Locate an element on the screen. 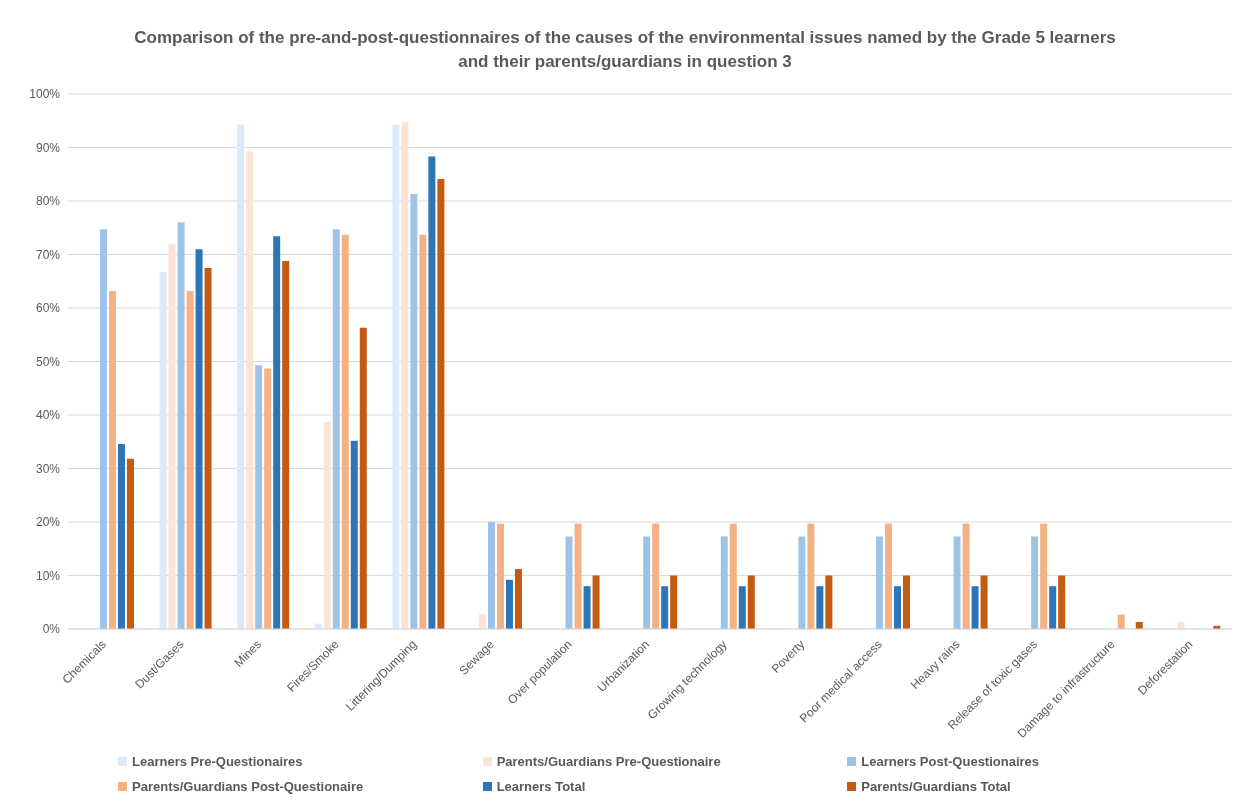  legend-label: Parents/Guardians Pre-Questionaire is located at coordinates (608, 761).